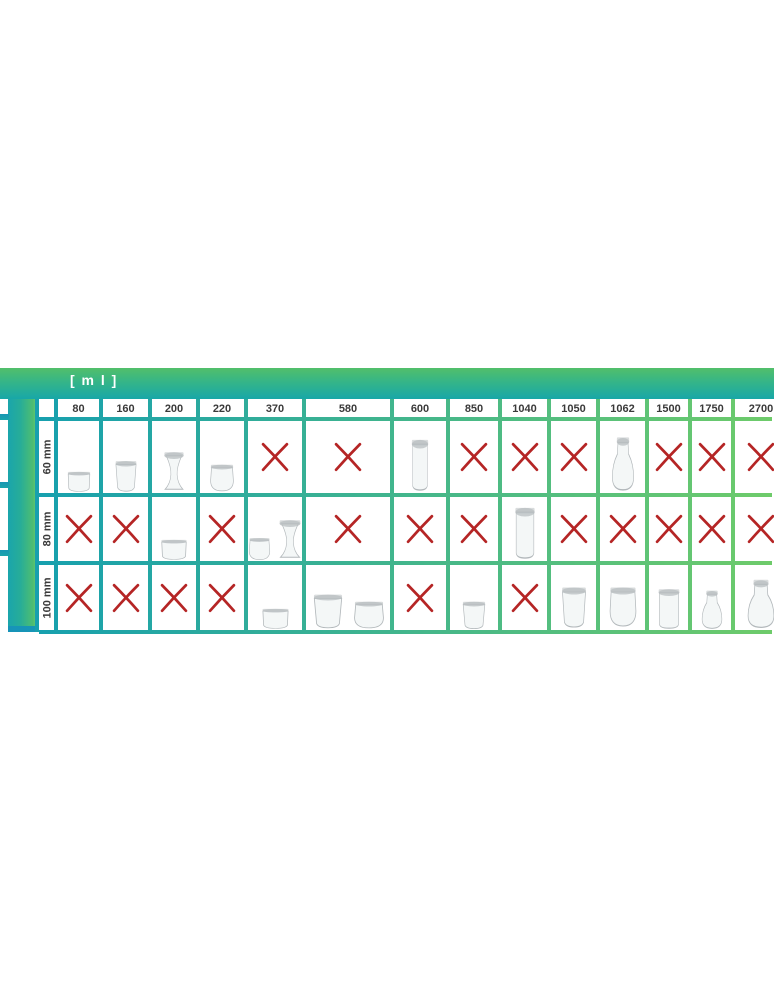 The image size is (774, 1000). I want to click on column-header-1050: 1050, so click(573, 409).